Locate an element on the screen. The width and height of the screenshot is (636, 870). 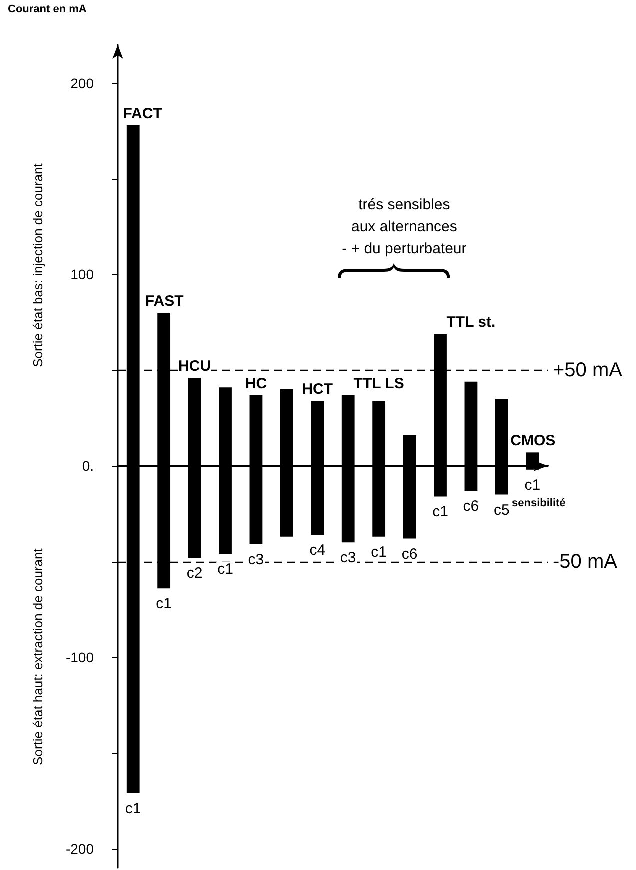
y-axis-title: Courant en mA is located at coordinates (47, 10).